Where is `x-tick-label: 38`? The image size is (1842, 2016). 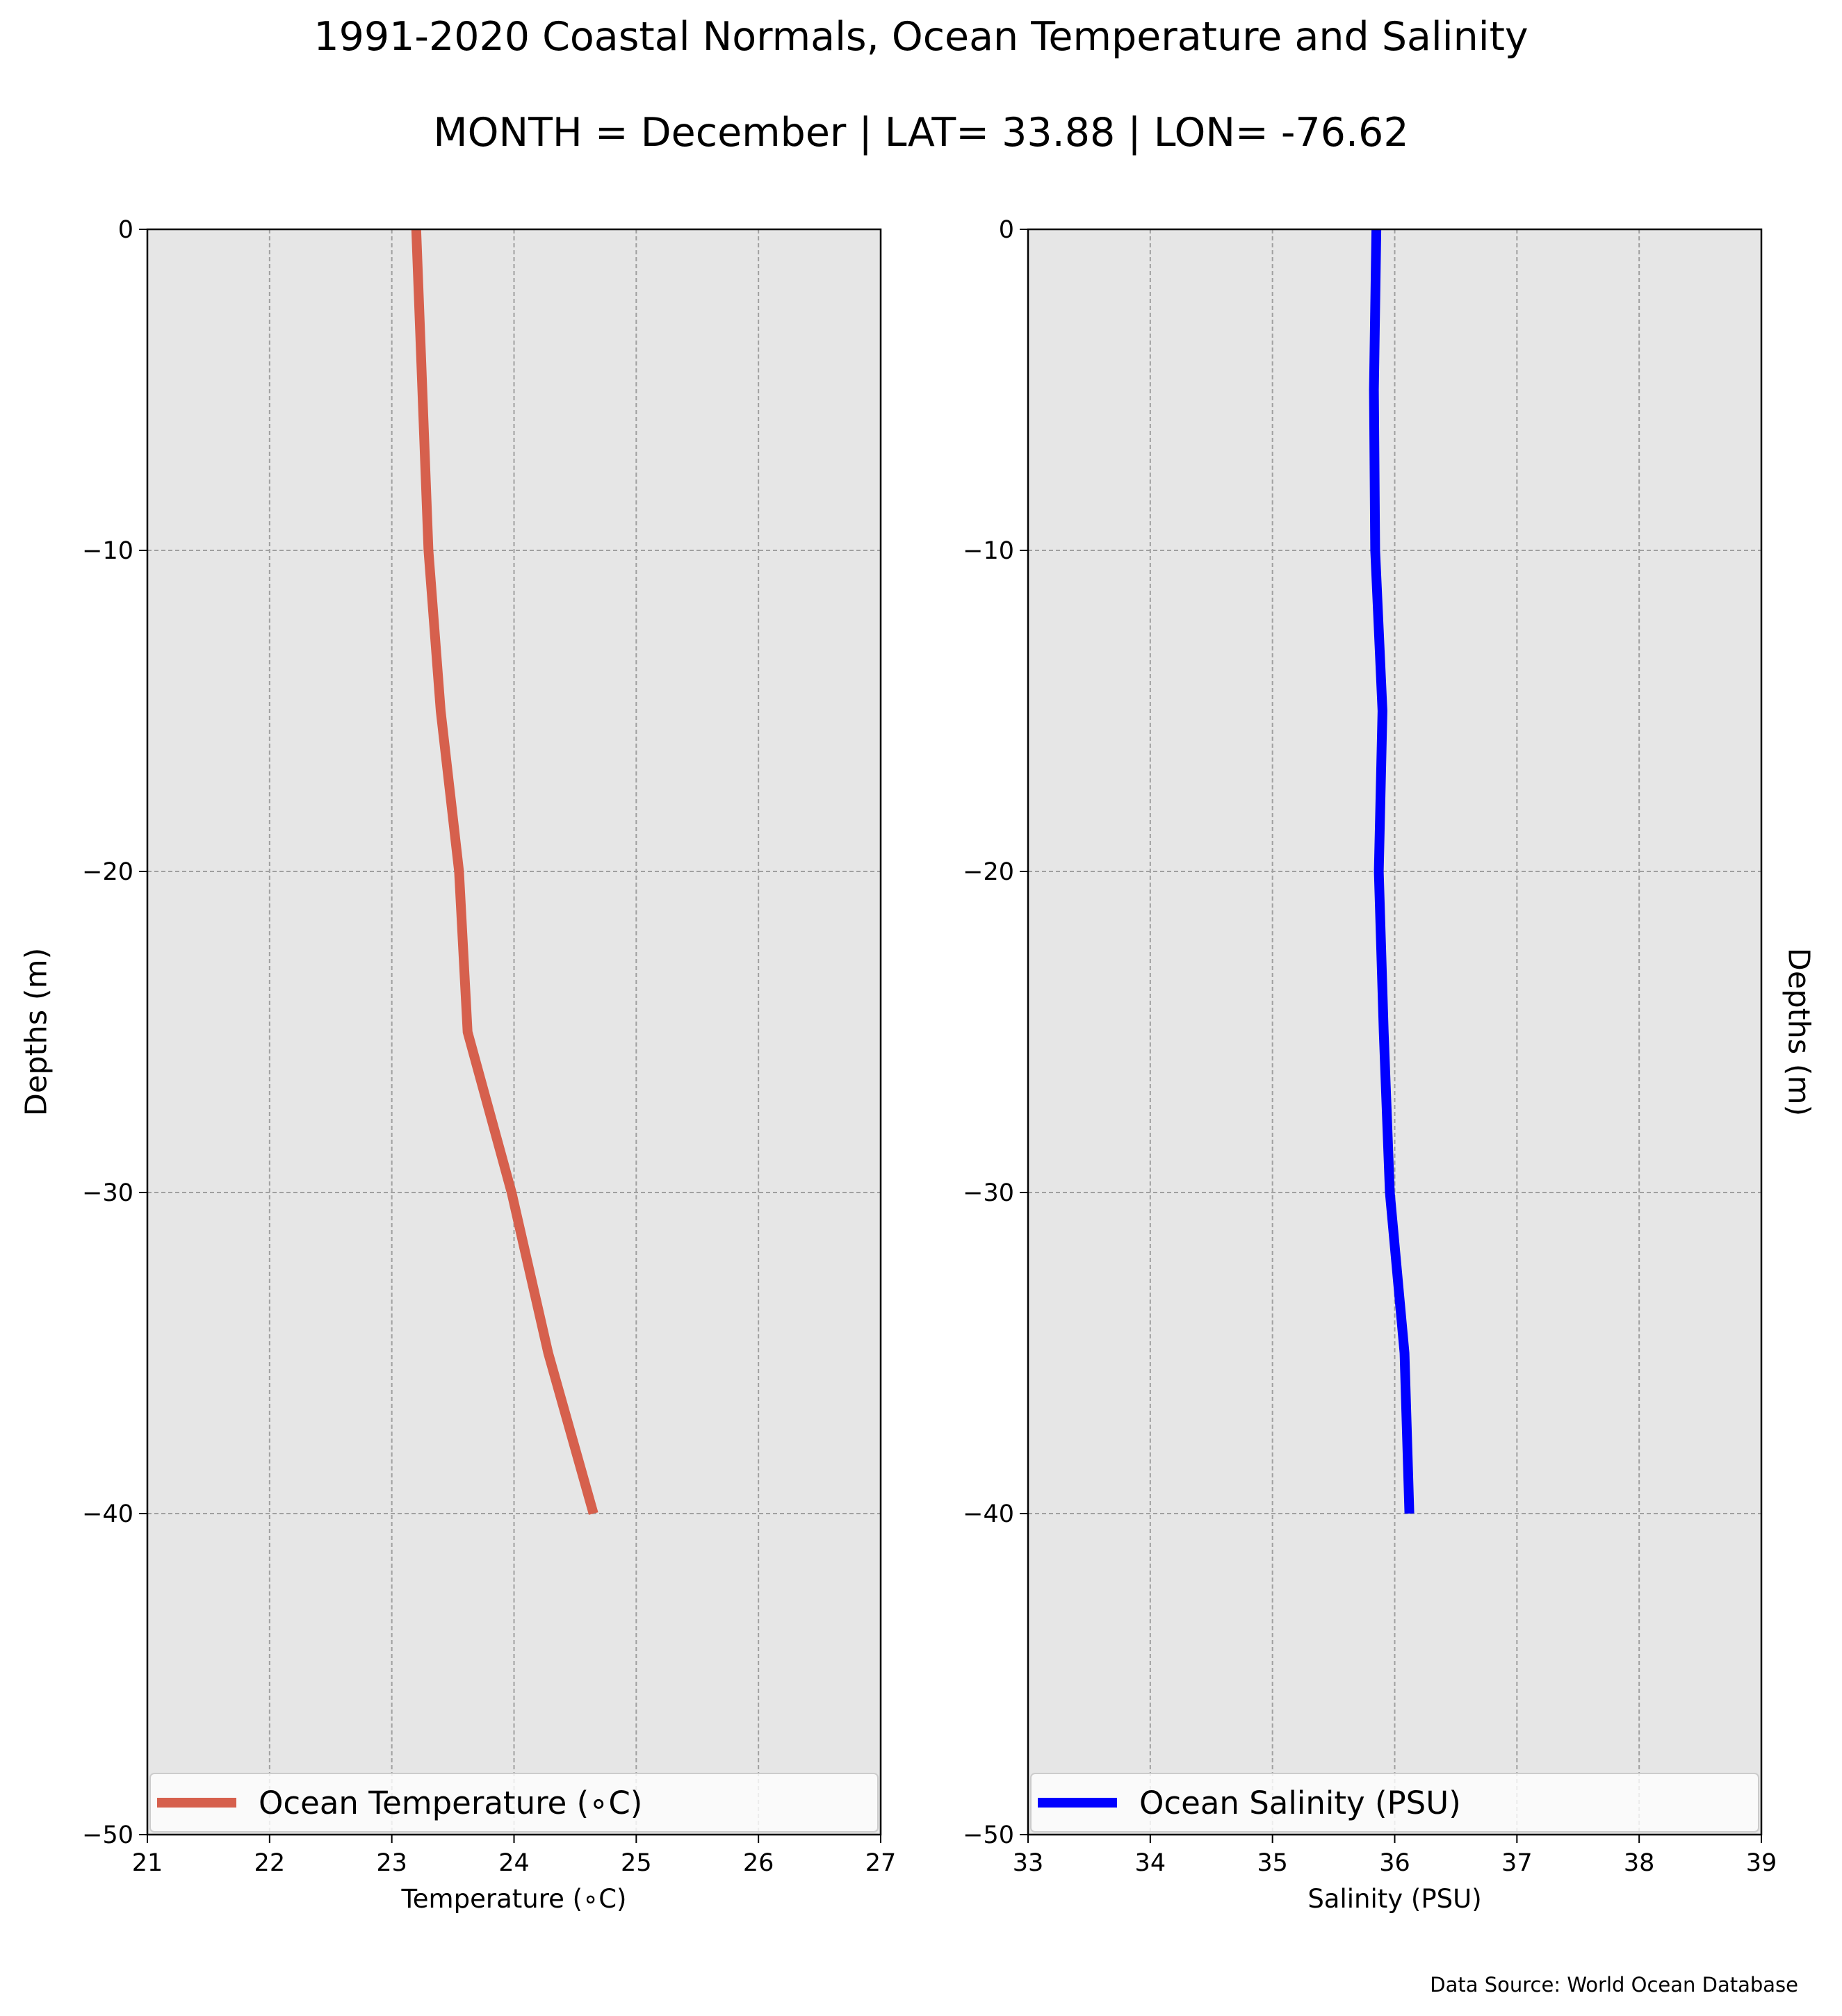 x-tick-label: 38 is located at coordinates (1639, 1863).